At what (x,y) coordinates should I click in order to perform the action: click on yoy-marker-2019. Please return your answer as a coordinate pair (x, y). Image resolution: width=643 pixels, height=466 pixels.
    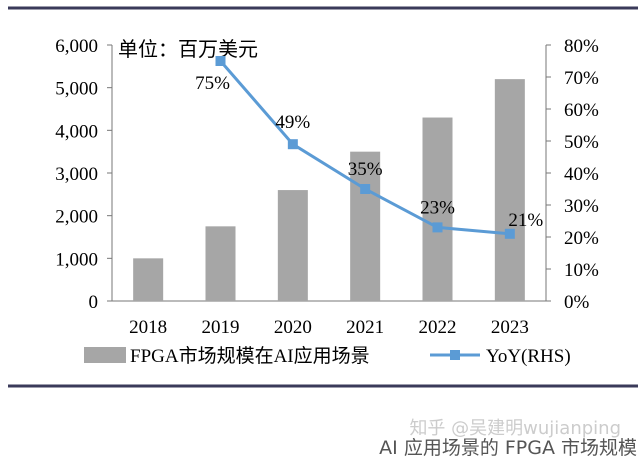
    Looking at the image, I should click on (220, 61).